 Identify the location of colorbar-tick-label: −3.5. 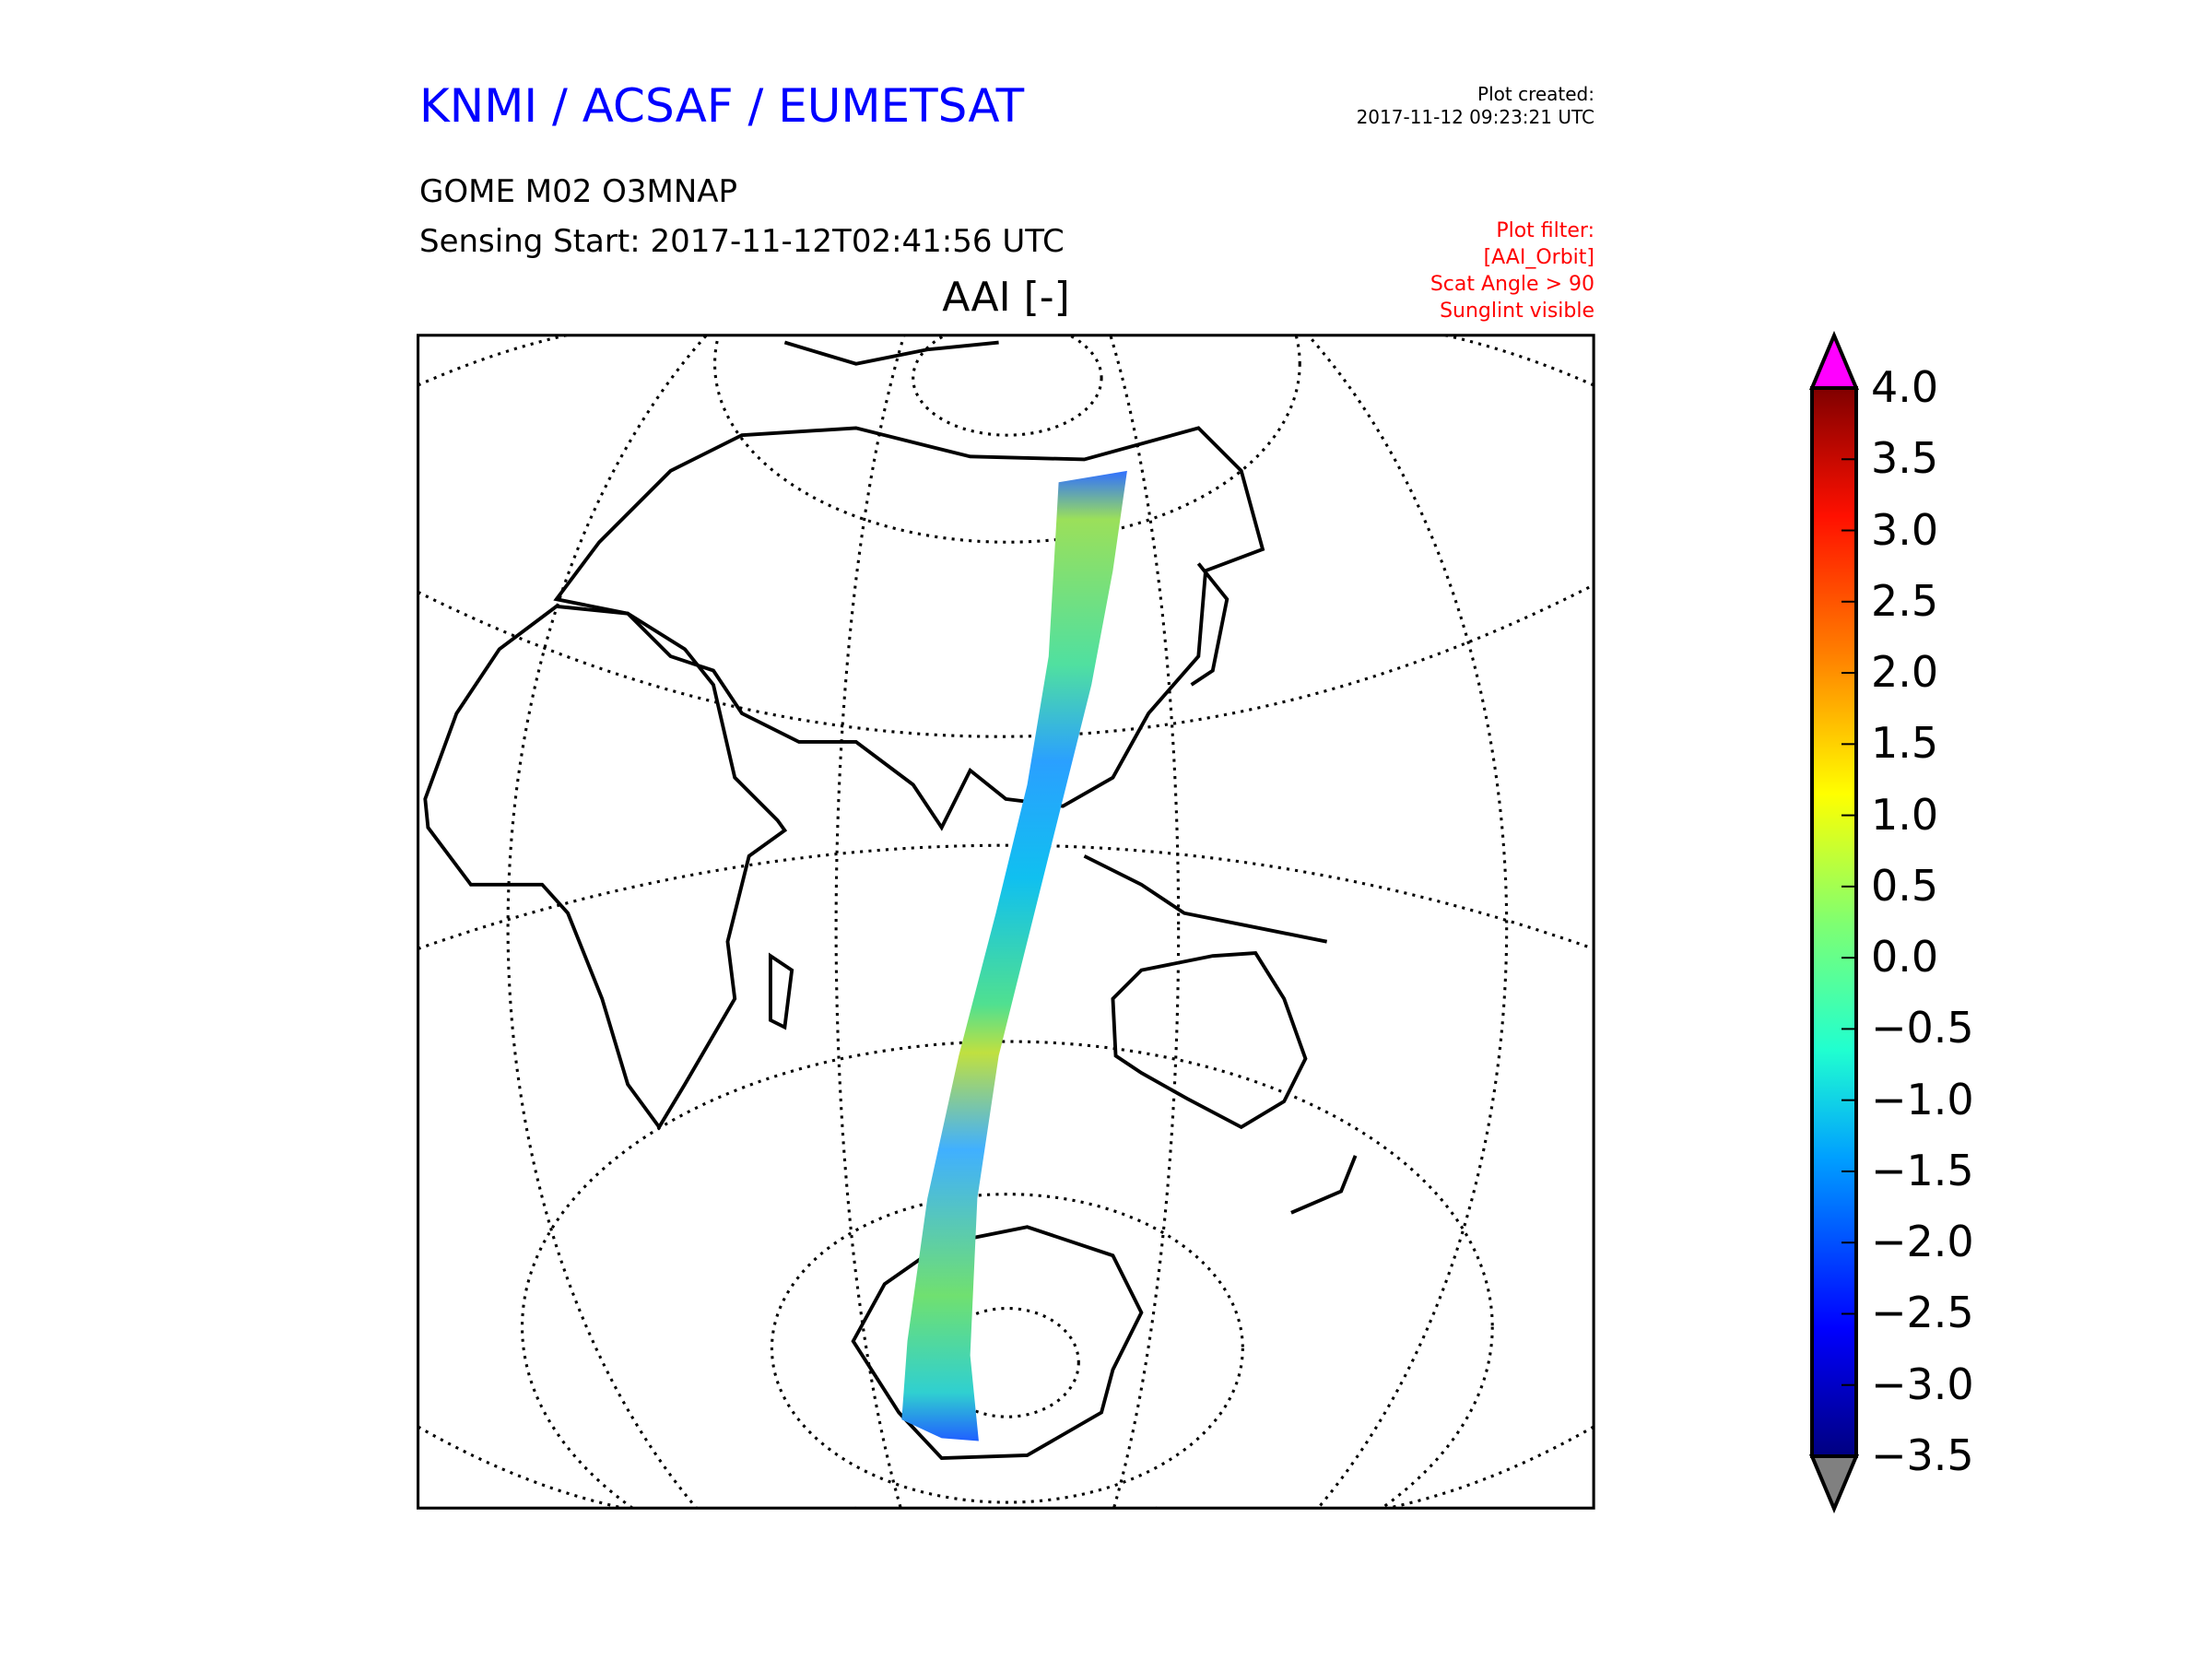
(1922, 1455).